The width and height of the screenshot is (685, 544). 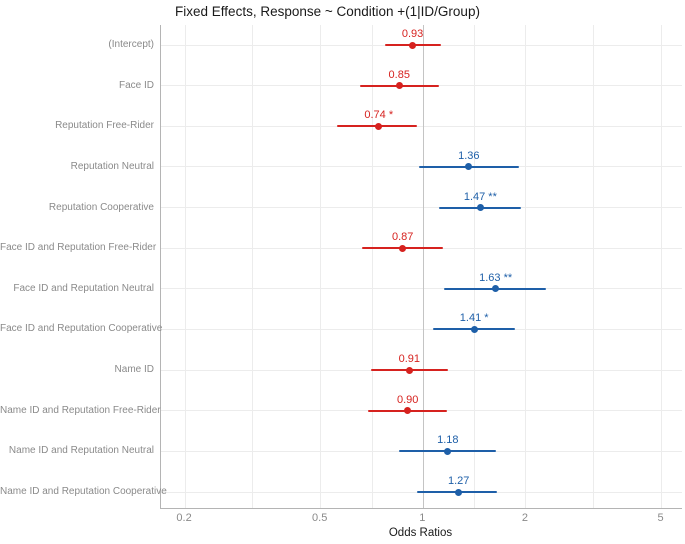 I want to click on x-axis-title: Odds Ratios, so click(x=420, y=533).